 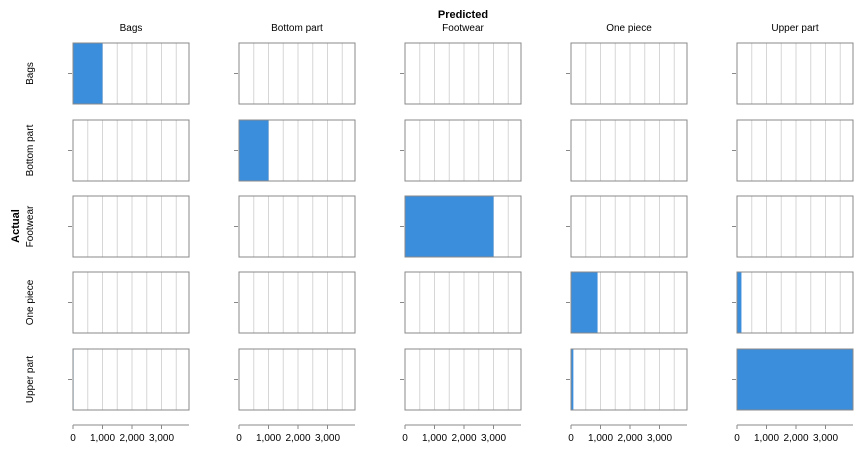 I want to click on row-label-bottom-part: Bottom part, so click(x=30, y=150).